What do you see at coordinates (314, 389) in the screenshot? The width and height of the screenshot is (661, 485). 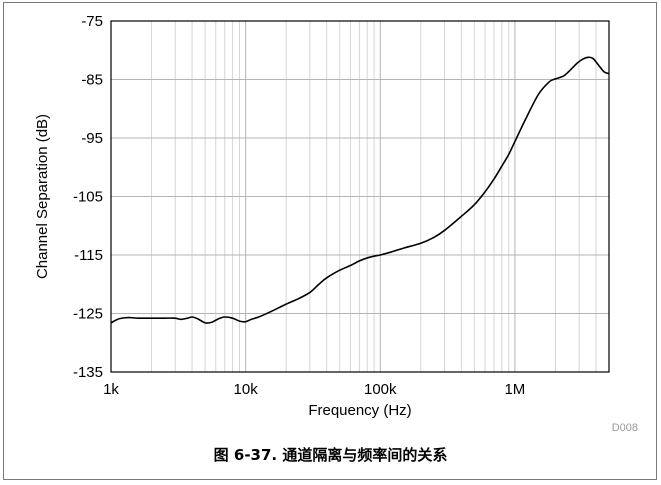 I see `x-tick-labels: 1k 10k 100k 1M` at bounding box center [314, 389].